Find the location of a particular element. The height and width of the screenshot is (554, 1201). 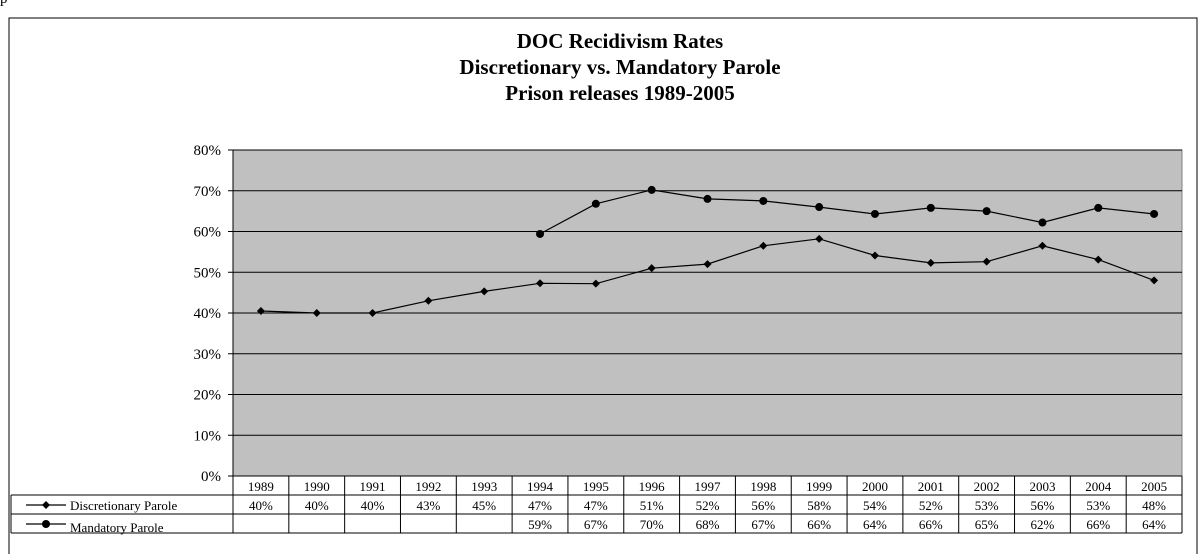

x-tick-label: 2003 is located at coordinates (1042, 486).